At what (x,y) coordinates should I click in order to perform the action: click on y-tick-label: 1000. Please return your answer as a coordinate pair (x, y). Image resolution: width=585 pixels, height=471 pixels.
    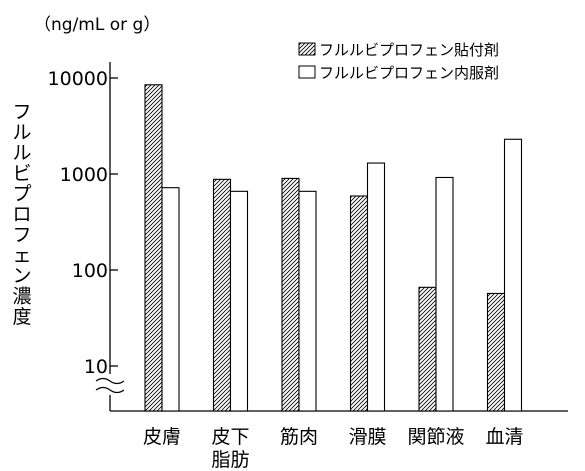
    Looking at the image, I should click on (84, 175).